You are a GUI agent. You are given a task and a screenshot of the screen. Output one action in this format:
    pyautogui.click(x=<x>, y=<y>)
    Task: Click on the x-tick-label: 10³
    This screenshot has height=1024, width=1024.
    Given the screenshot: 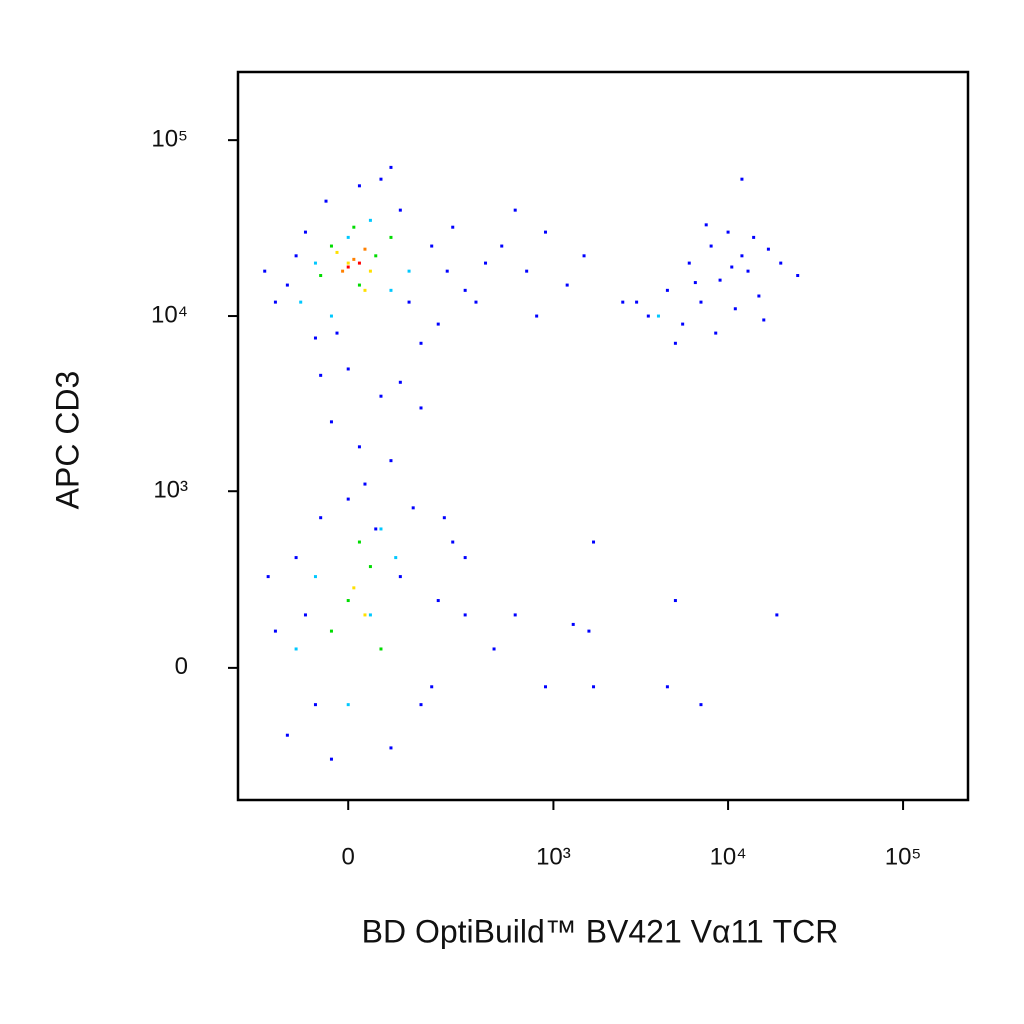 What is the action you would take?
    pyautogui.click(x=553, y=856)
    